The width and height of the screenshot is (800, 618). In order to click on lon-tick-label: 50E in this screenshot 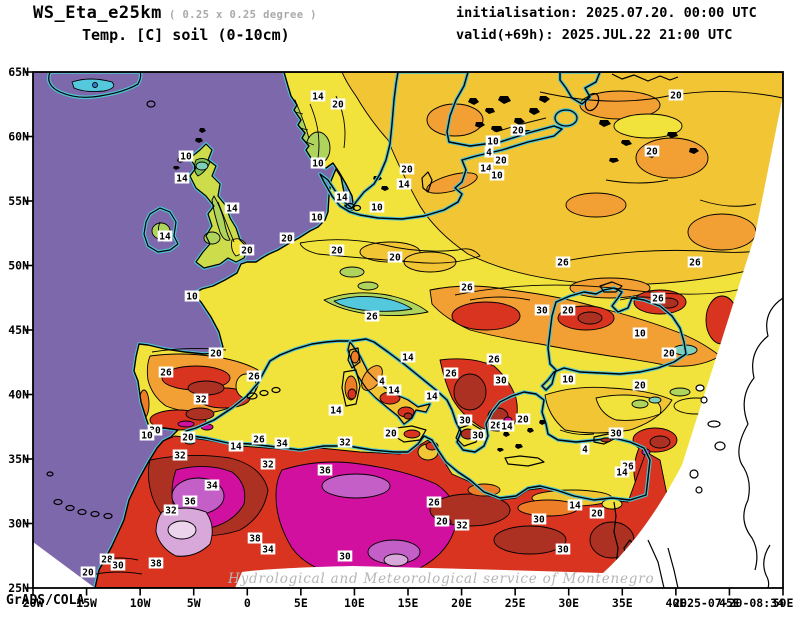, I will do `click(783, 603)`.